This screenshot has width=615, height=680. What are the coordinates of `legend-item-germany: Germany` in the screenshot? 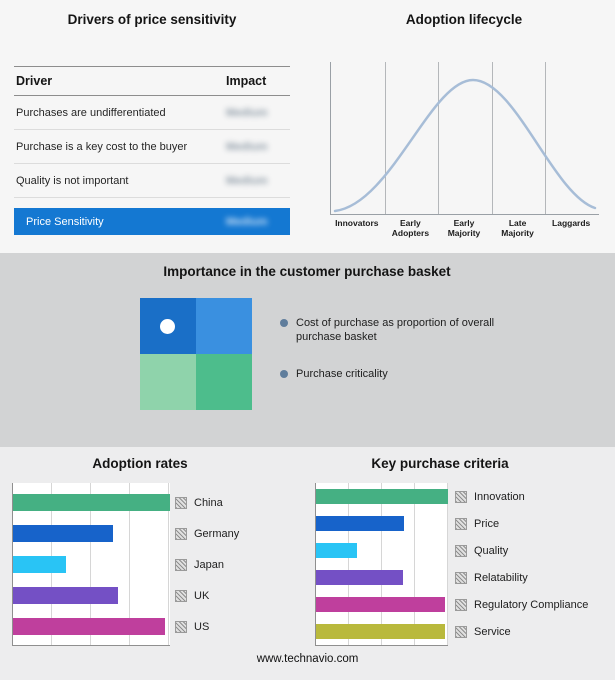 It's located at (207, 533).